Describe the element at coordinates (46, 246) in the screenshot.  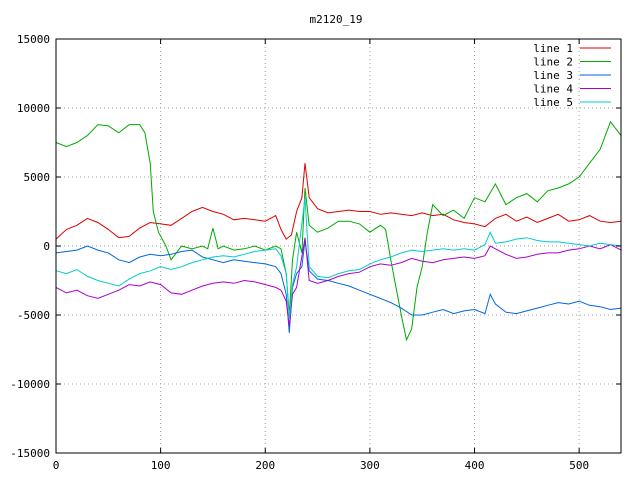
I see `y-tick-label: 0` at that location.